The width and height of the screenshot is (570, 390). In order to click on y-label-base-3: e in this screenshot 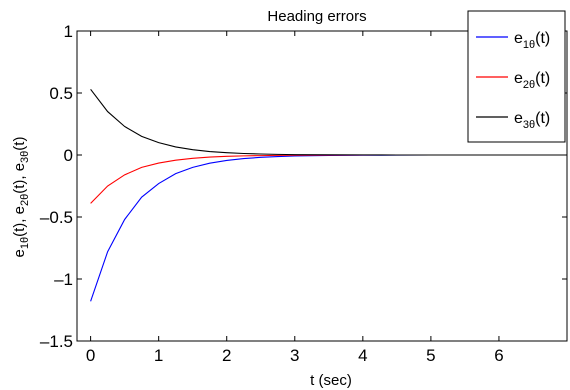, I will do `click(19, 167)`.